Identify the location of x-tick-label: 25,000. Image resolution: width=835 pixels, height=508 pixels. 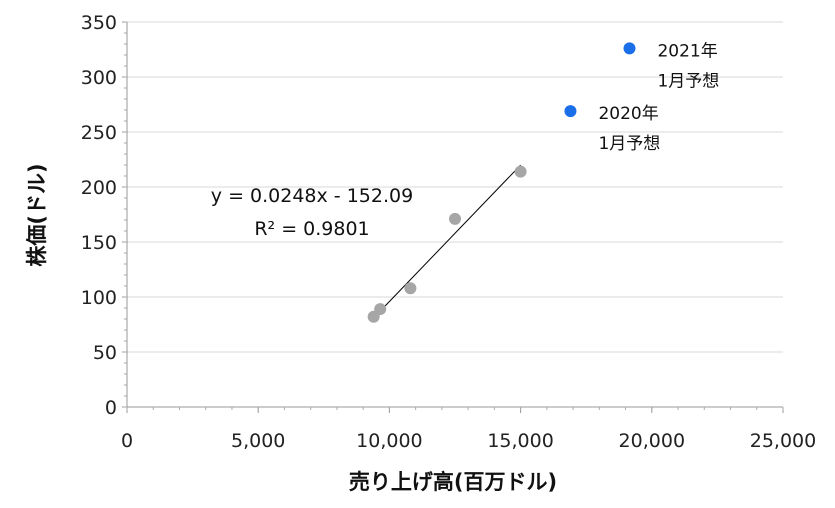
(783, 441).